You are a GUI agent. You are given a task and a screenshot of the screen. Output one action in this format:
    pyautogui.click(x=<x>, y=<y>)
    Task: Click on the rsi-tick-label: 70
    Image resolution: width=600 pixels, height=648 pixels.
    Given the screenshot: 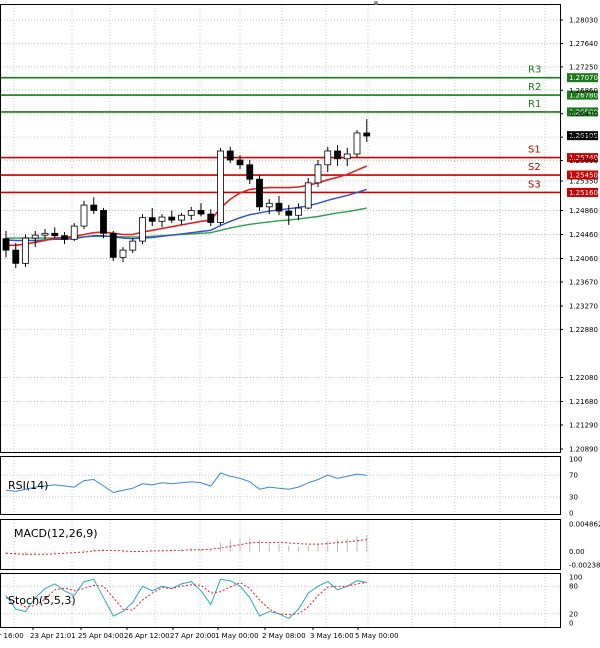 What is the action you would take?
    pyautogui.click(x=573, y=476)
    